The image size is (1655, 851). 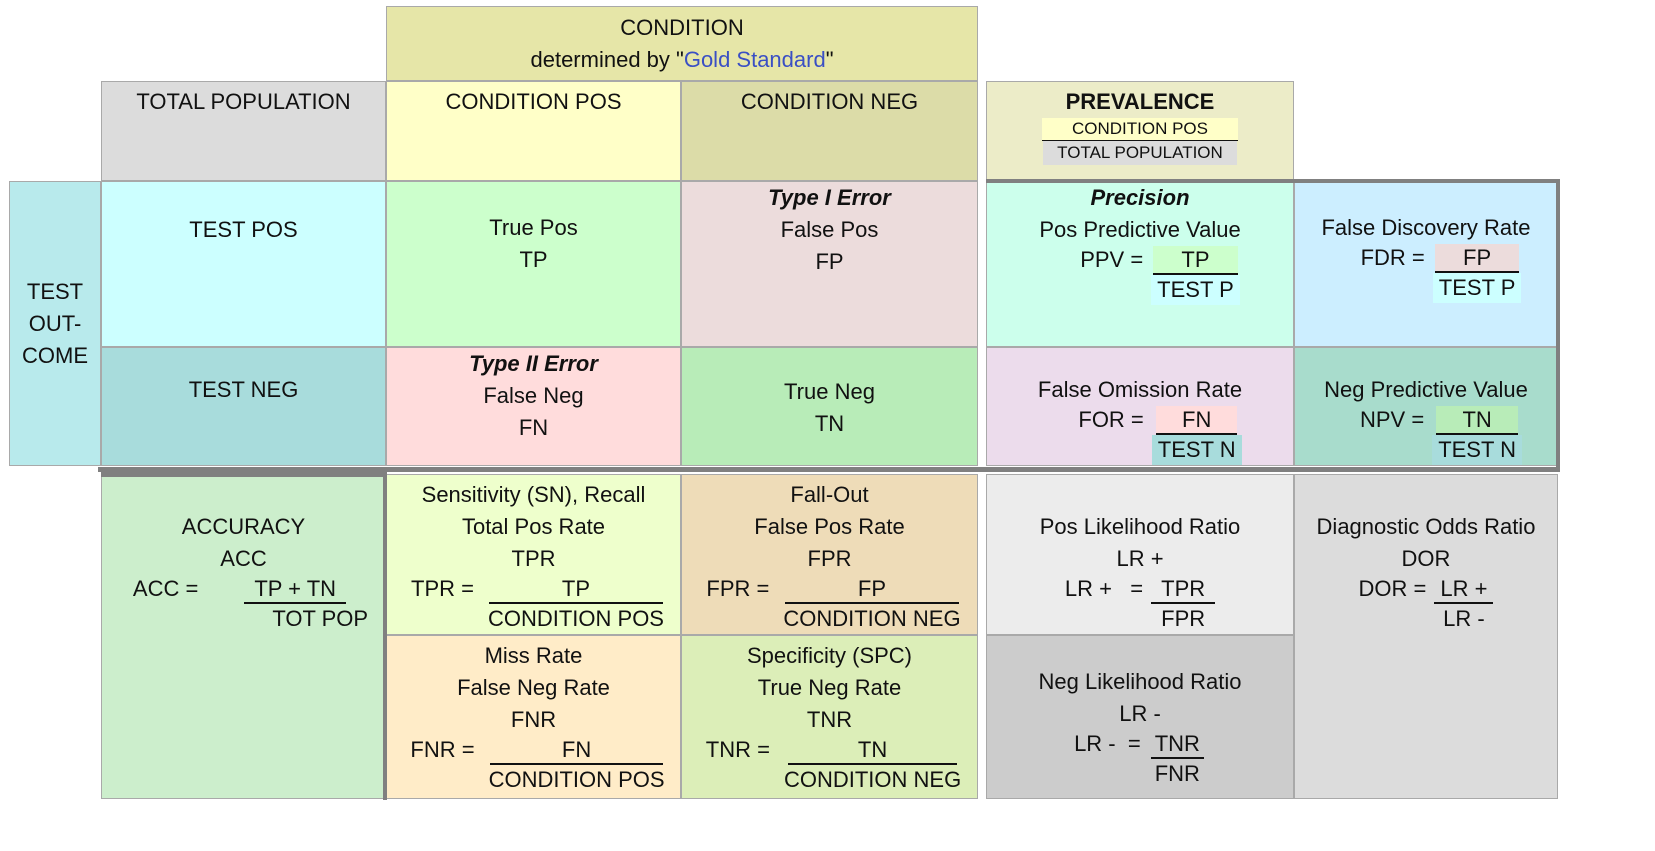 I want to click on npv-cell: Neg Predictive Value NPV = TN TEST N, so click(x=1426, y=406).